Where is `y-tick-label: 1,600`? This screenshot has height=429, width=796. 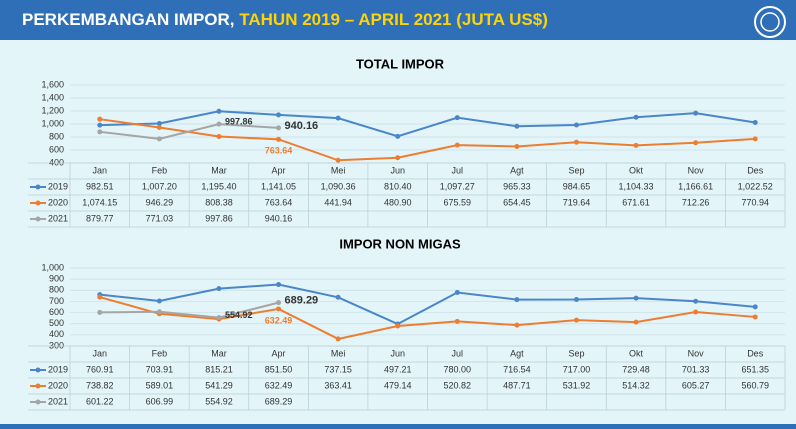
y-tick-label: 1,600 is located at coordinates (52, 84).